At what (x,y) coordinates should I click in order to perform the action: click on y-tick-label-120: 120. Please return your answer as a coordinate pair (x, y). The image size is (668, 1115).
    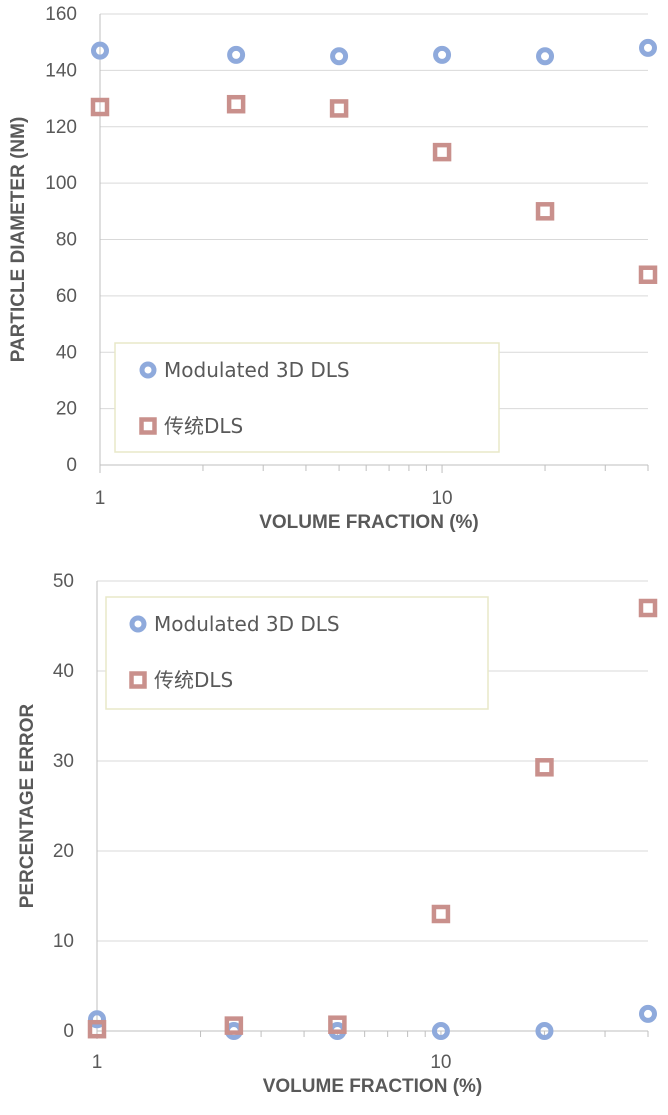
    Looking at the image, I should click on (61, 127).